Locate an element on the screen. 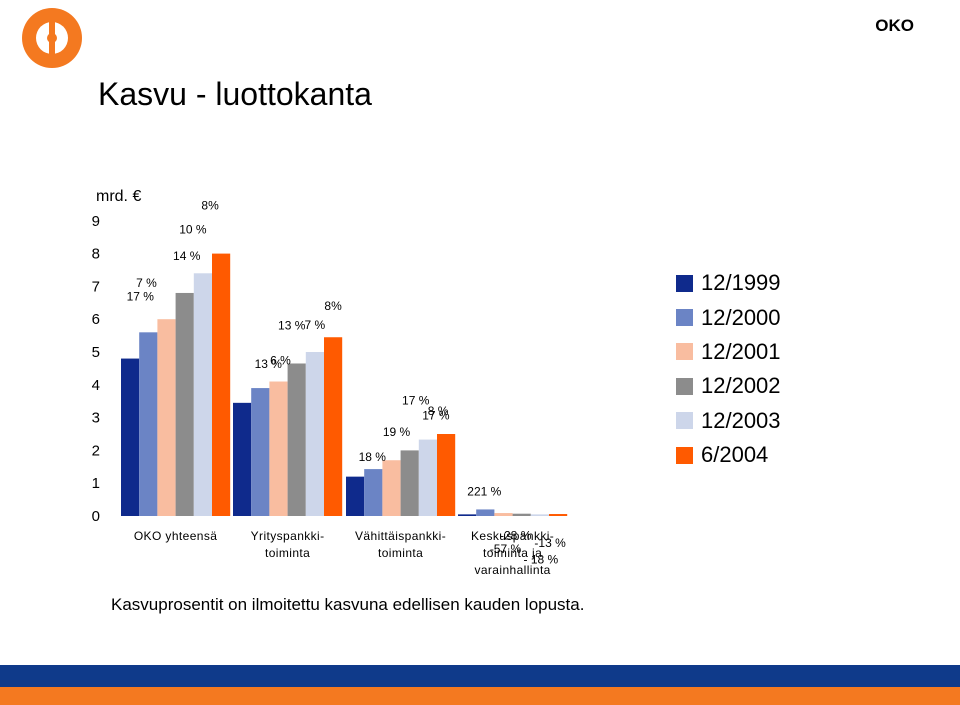 Image resolution: width=960 pixels, height=705 pixels. bar-percent-label: 10 % is located at coordinates (193, 229).